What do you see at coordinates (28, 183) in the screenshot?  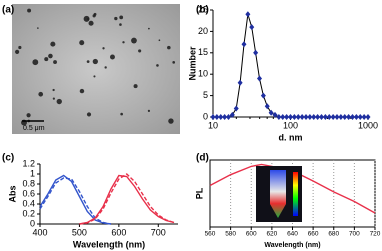 I see `y-tick-label: 0.8` at bounding box center [28, 183].